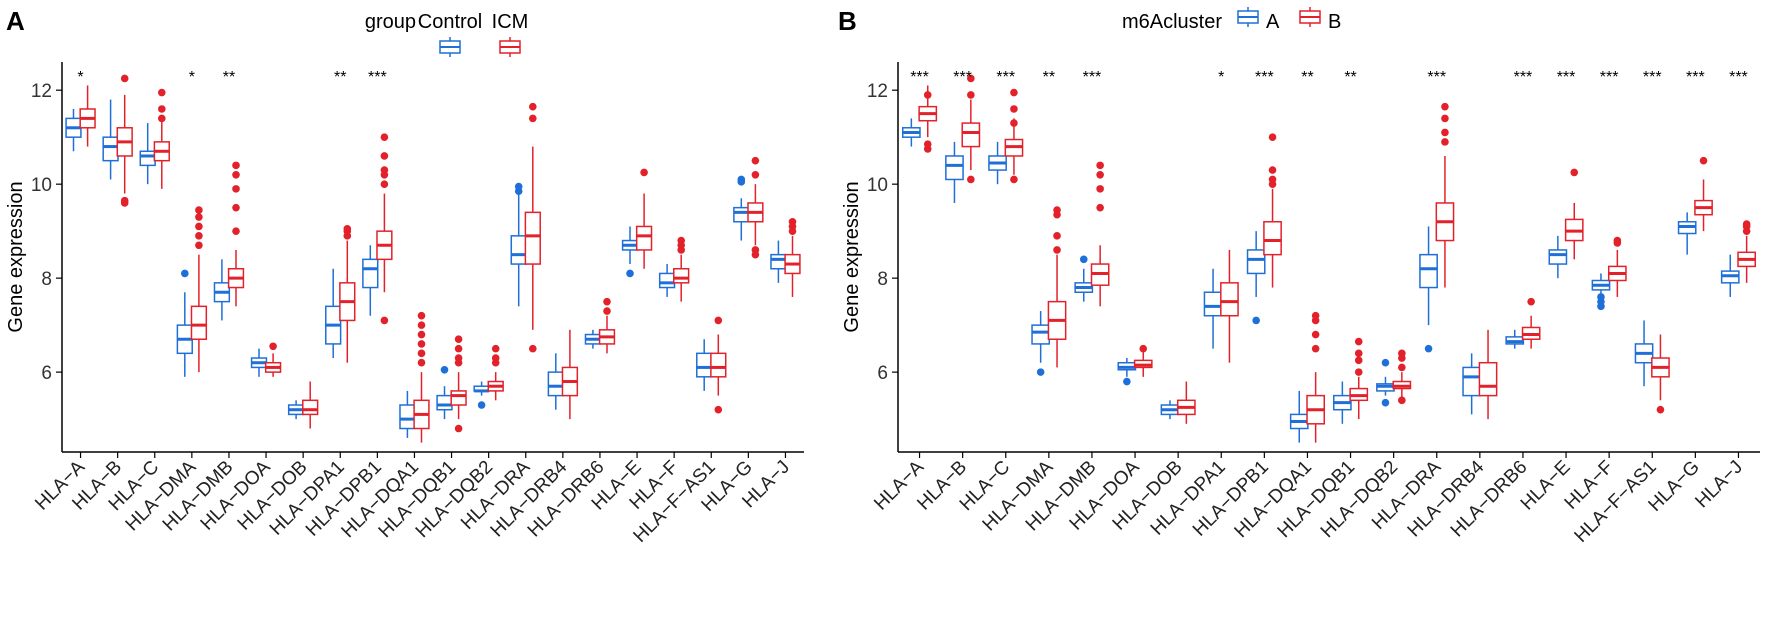 This screenshot has width=1771, height=642. I want to click on legend-entry-label: ICM, so click(510, 22).